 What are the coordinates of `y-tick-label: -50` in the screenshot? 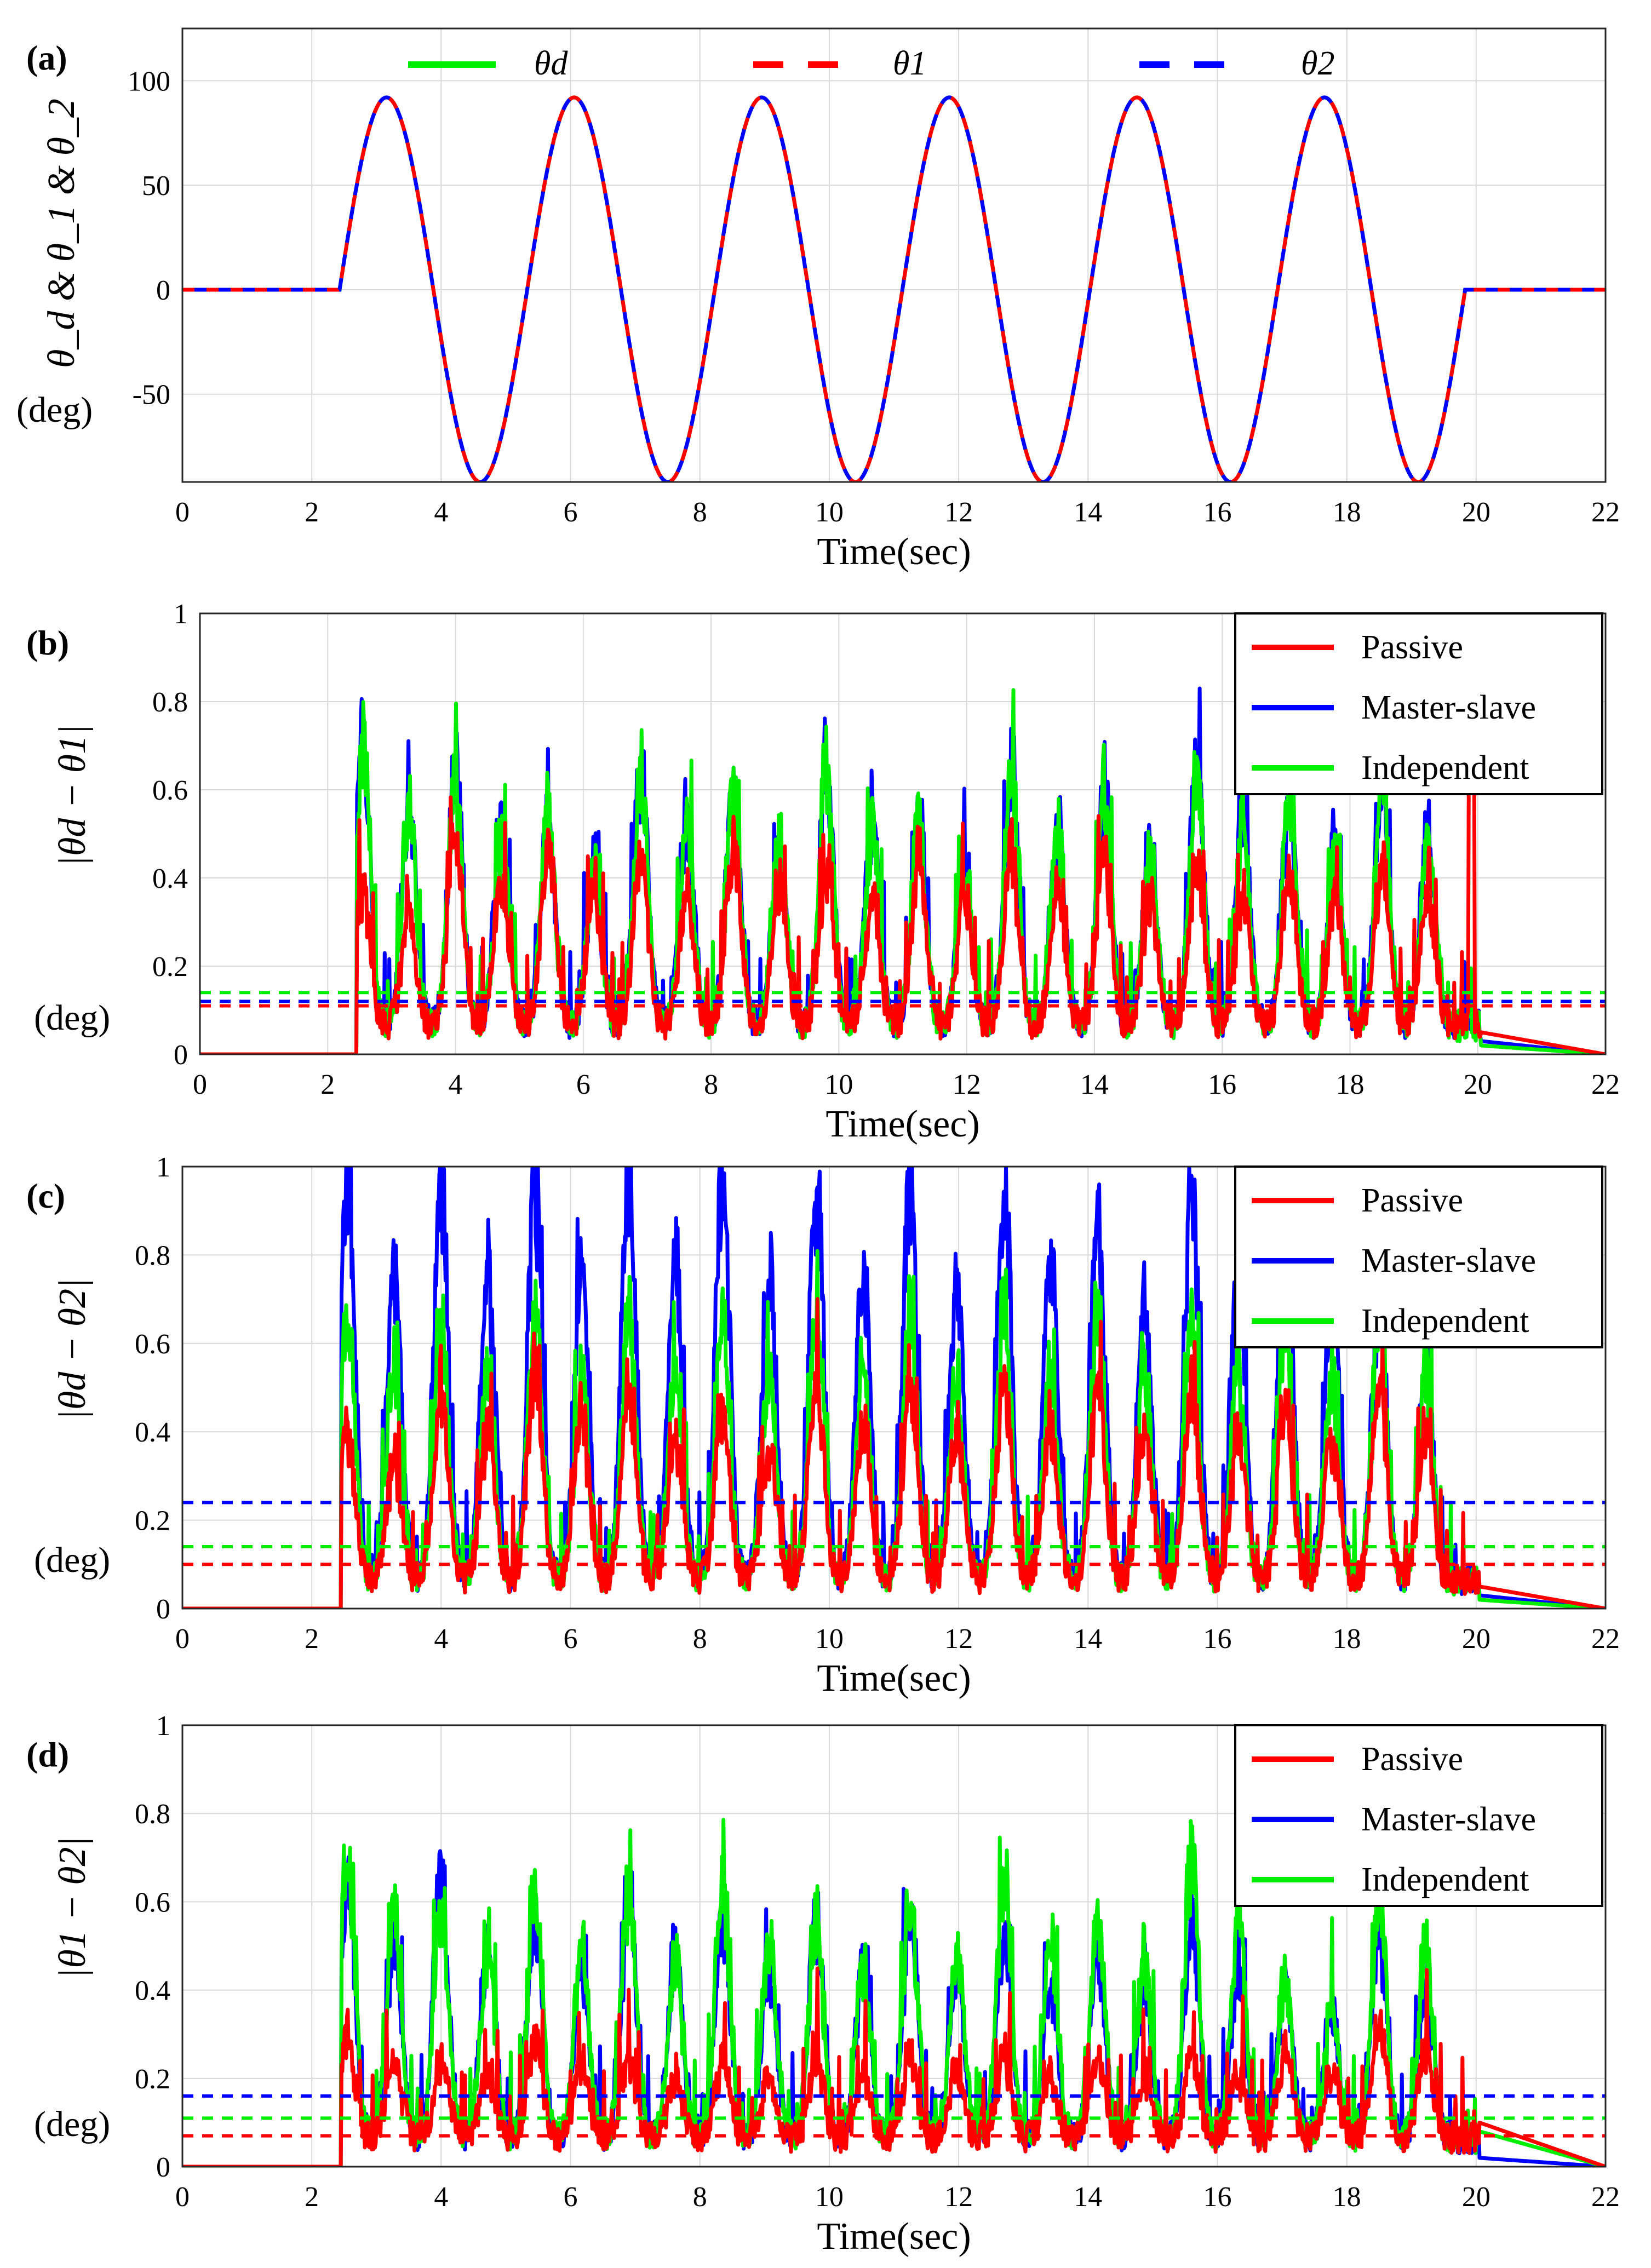 It's located at (151, 396).